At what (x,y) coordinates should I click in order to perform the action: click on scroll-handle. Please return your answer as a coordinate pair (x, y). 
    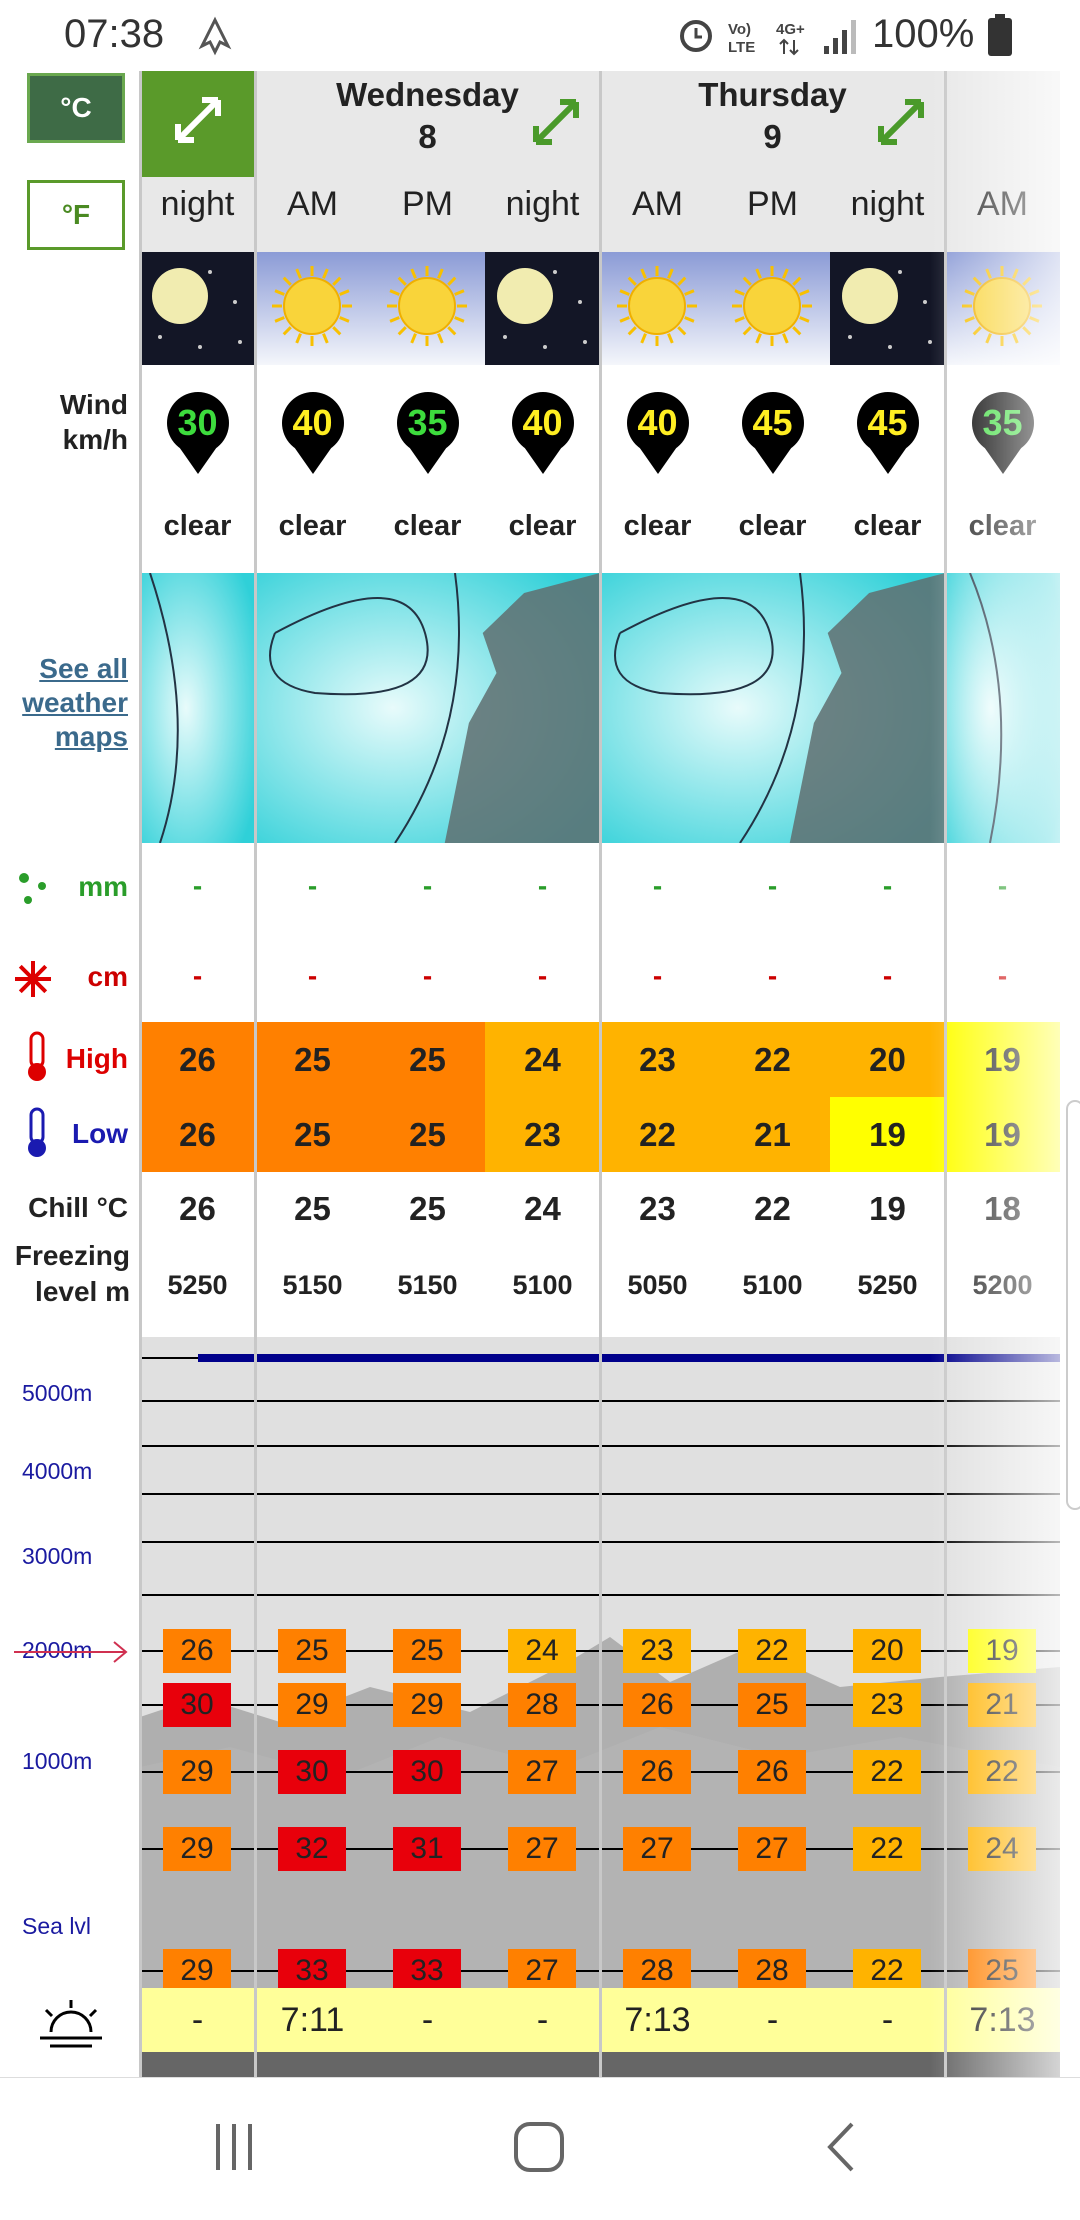
    Looking at the image, I should click on (1073, 1305).